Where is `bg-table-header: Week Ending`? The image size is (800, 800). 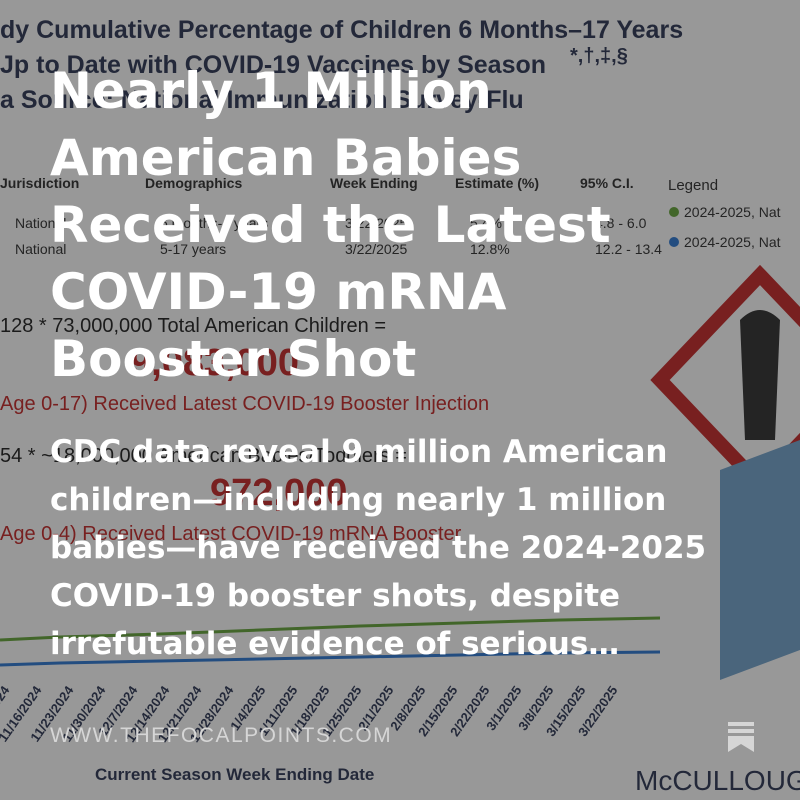
bg-table-header: Week Ending is located at coordinates (374, 183).